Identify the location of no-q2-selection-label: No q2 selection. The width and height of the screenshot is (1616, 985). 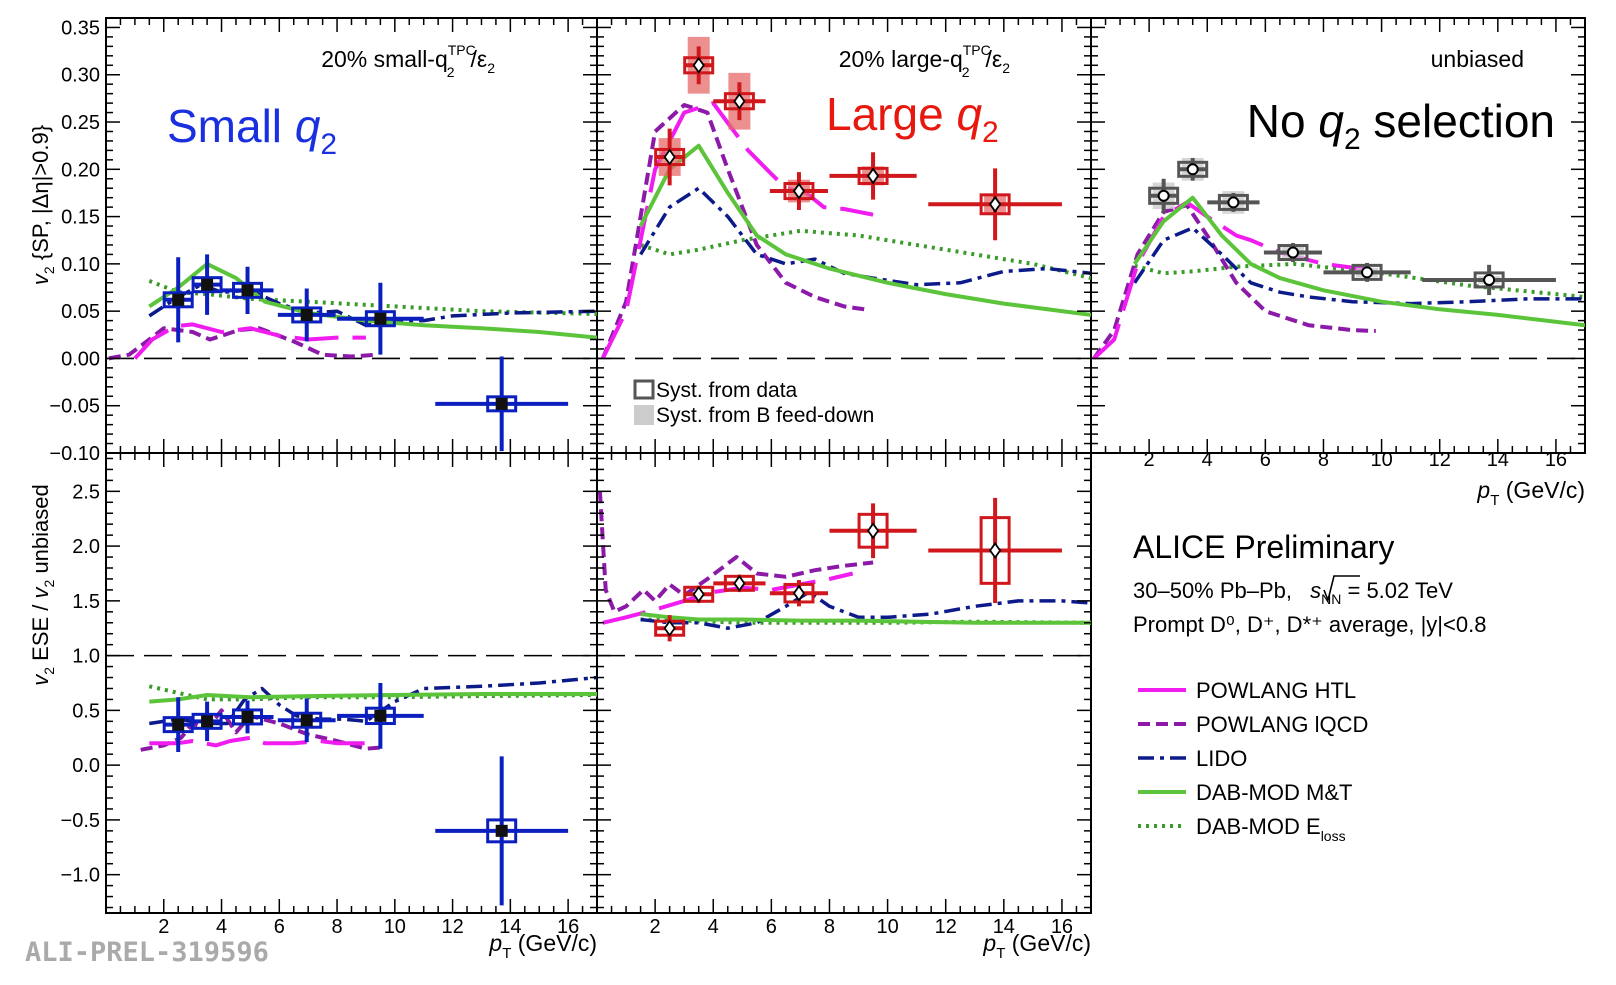
(1401, 125).